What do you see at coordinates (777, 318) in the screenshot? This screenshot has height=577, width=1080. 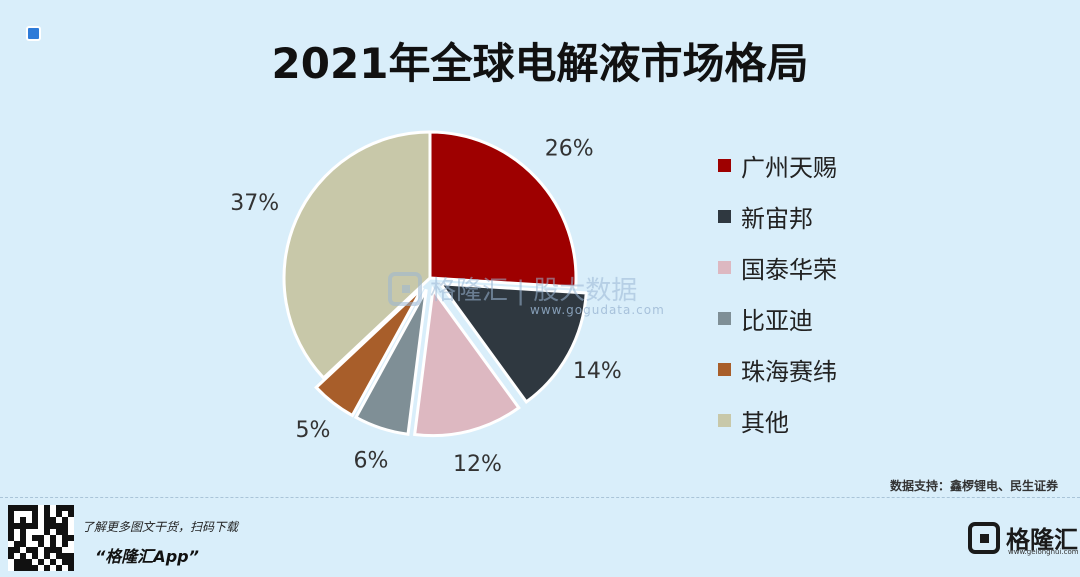 I see `legend-item: 比亚迪` at bounding box center [777, 318].